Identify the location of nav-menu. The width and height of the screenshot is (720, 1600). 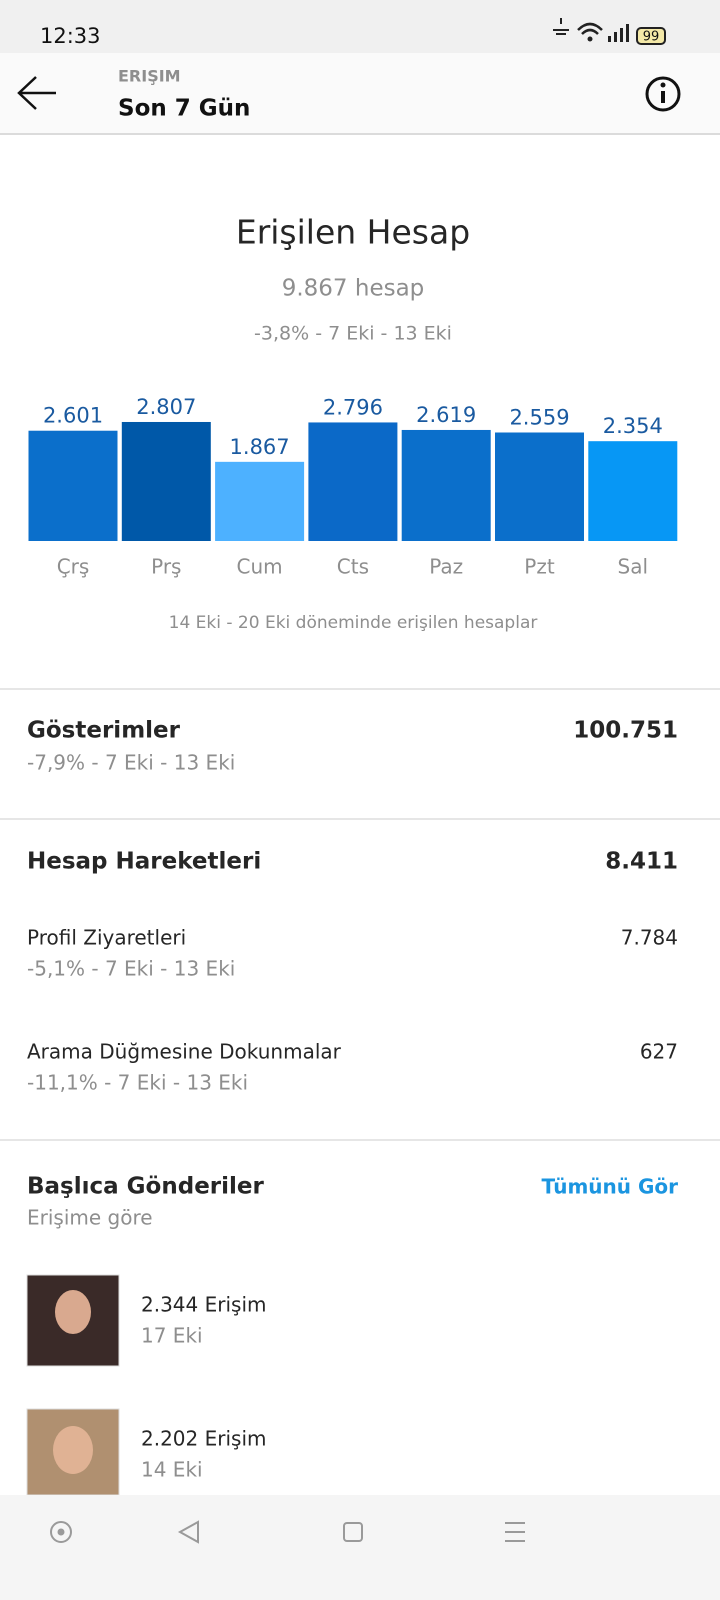
(515, 1532).